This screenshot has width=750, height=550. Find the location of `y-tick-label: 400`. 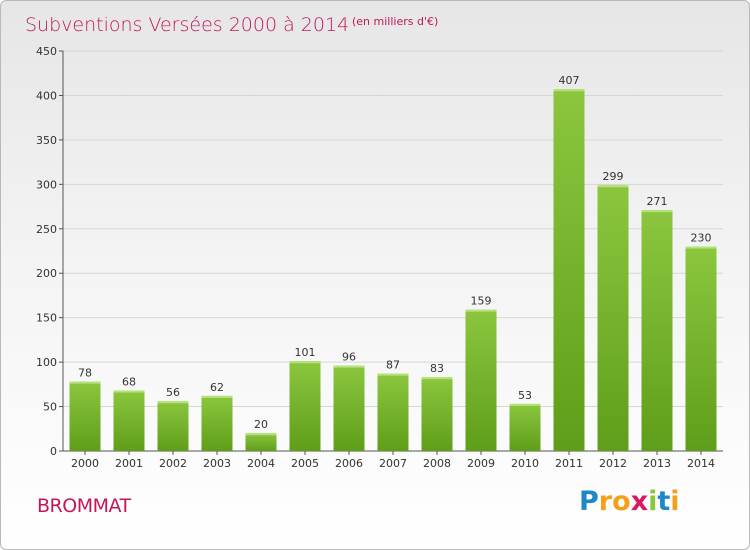

y-tick-label: 400 is located at coordinates (46, 95).